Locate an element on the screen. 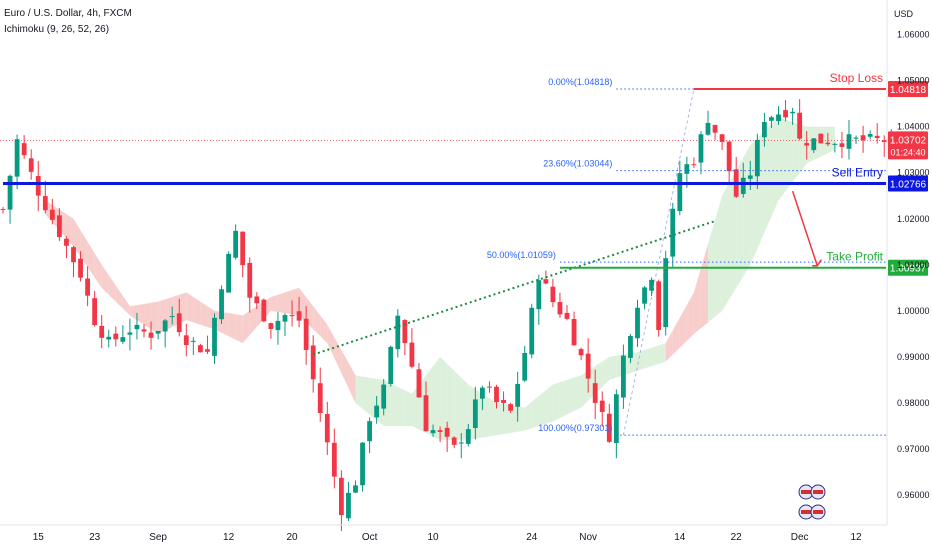  price-tick-label: 1.06000 is located at coordinates (913, 35).